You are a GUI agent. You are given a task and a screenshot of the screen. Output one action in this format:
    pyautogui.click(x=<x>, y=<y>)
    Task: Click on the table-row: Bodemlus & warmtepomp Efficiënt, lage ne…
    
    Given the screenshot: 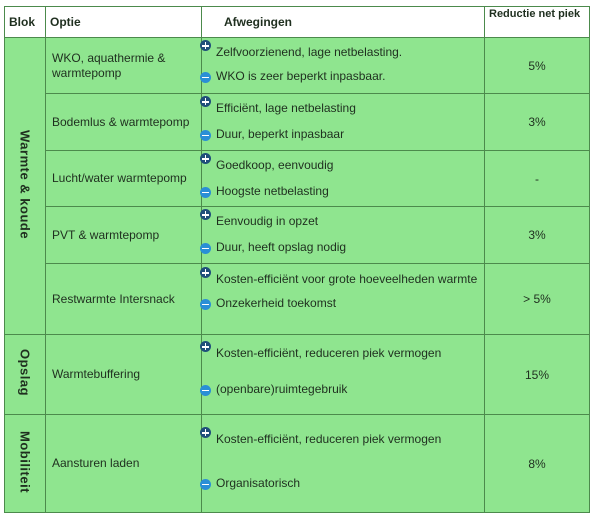 What is the action you would take?
    pyautogui.click(x=297, y=122)
    